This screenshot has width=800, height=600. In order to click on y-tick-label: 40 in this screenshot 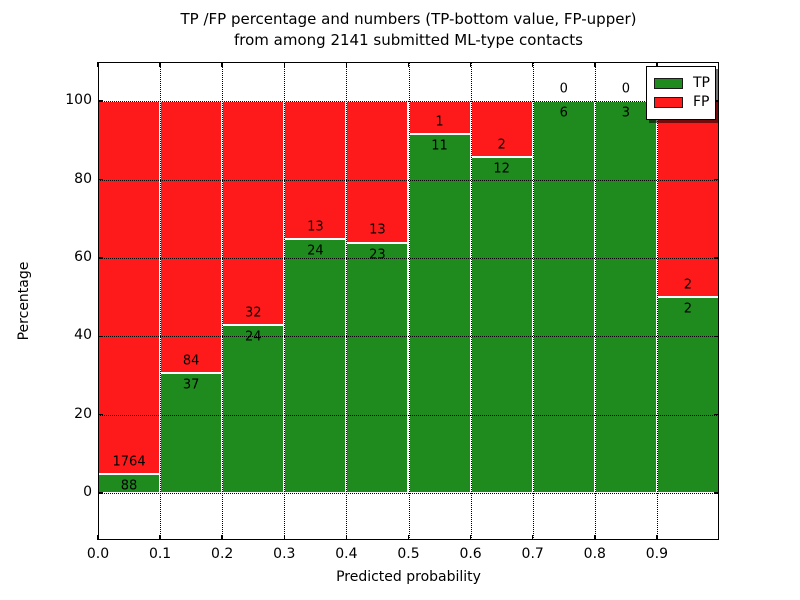, I will do `click(83, 335)`.